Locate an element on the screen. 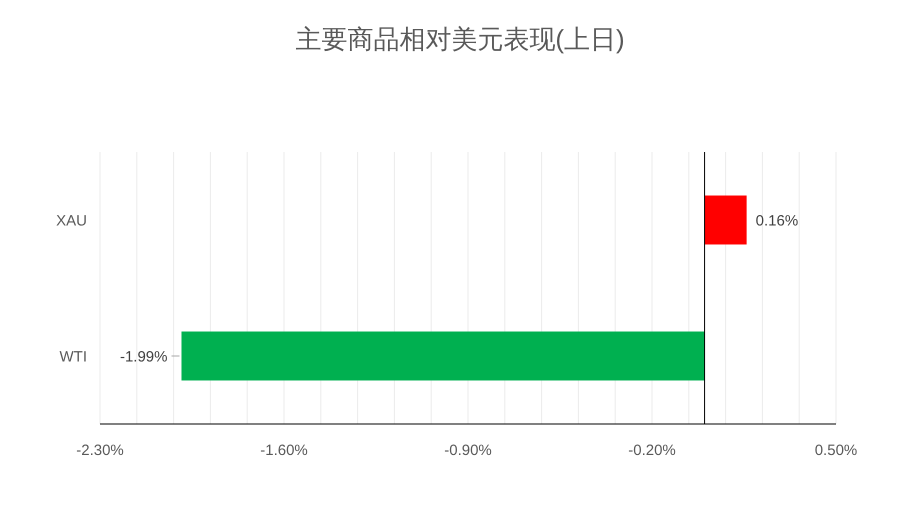 The image size is (920, 509). data-label: -1.99% is located at coordinates (144, 357).